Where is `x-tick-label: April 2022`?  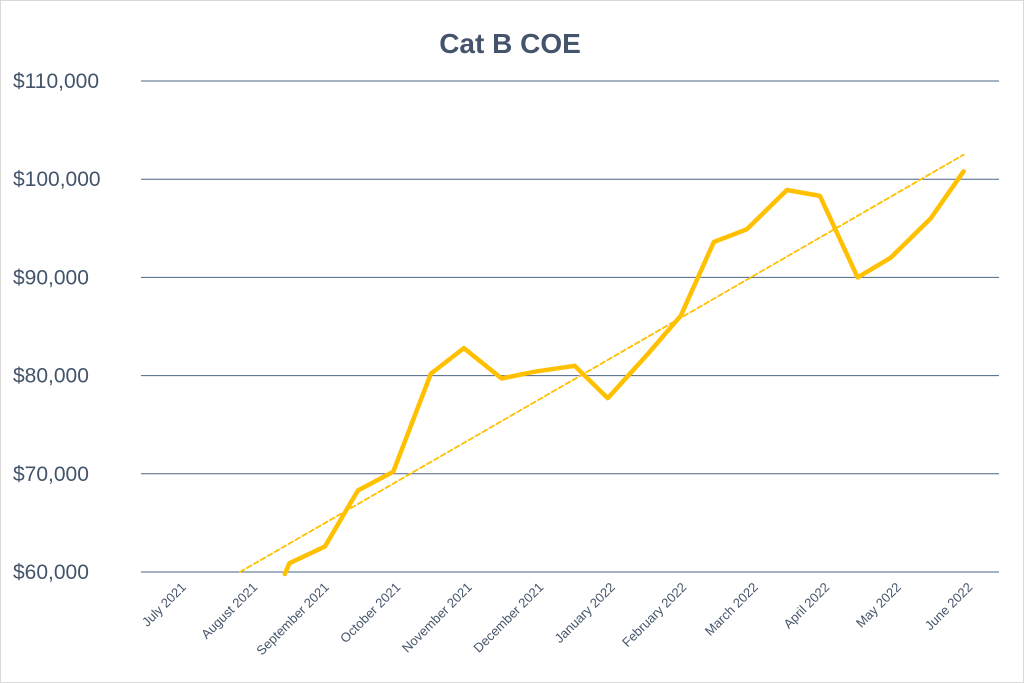 x-tick-label: April 2022 is located at coordinates (806, 606).